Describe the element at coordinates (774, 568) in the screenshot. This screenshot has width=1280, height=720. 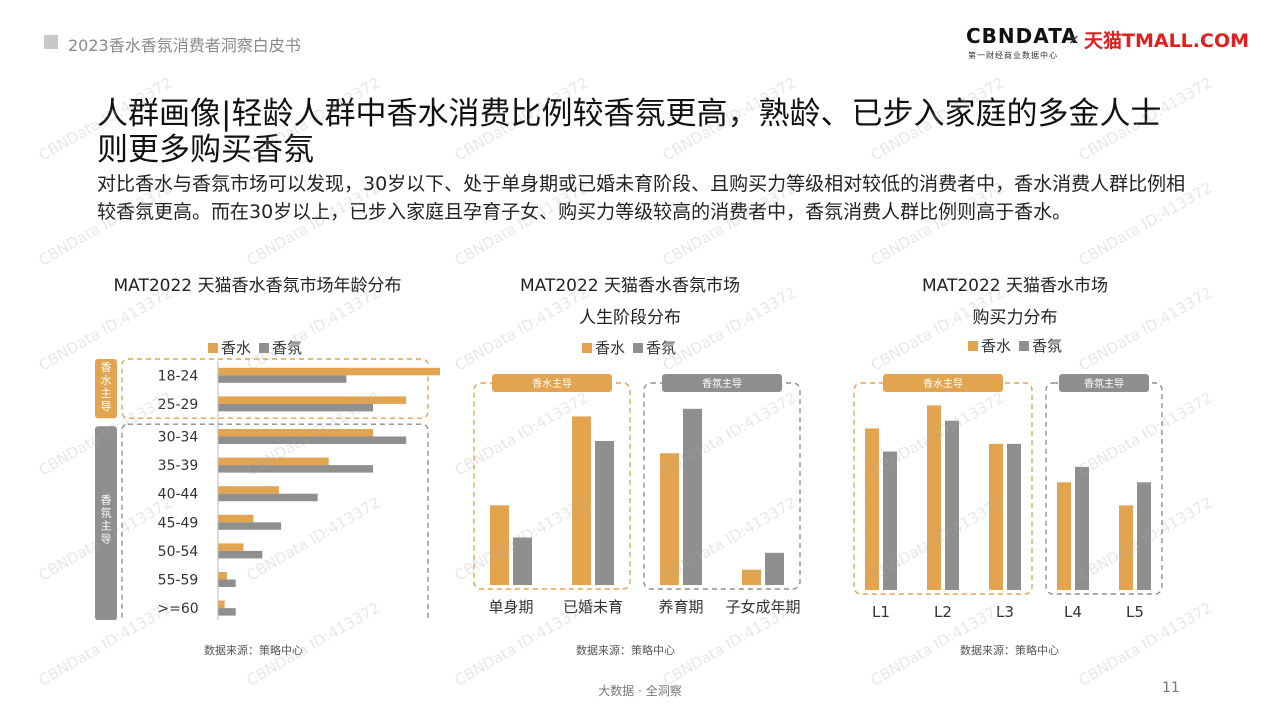
I see `bar-fragrance-子女成年期` at that location.